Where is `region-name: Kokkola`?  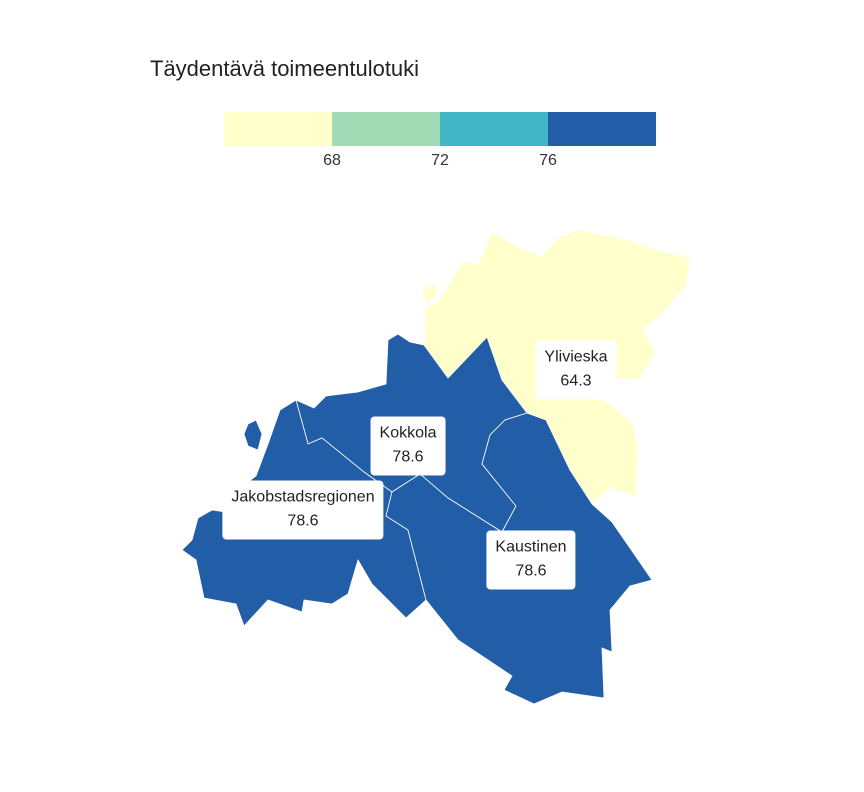
region-name: Kokkola is located at coordinates (408, 433).